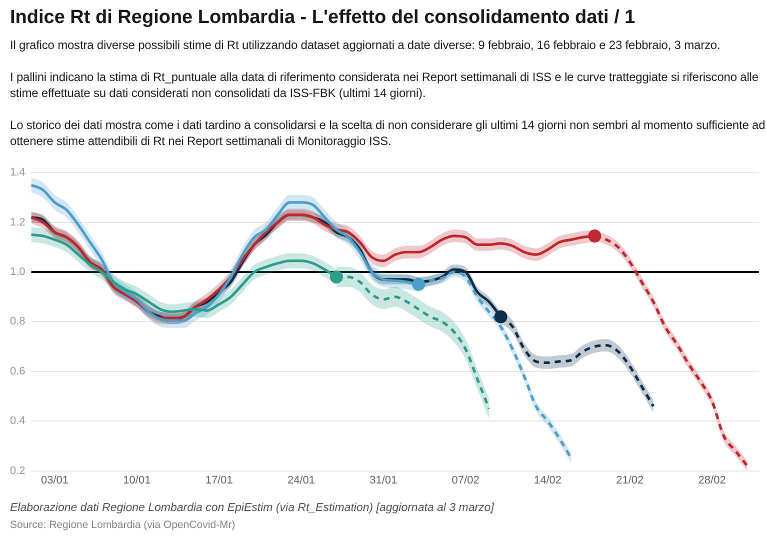 This screenshot has width=767, height=547. Describe the element at coordinates (384, 480) in the screenshot. I see `x-tick-label: 31/01` at that location.